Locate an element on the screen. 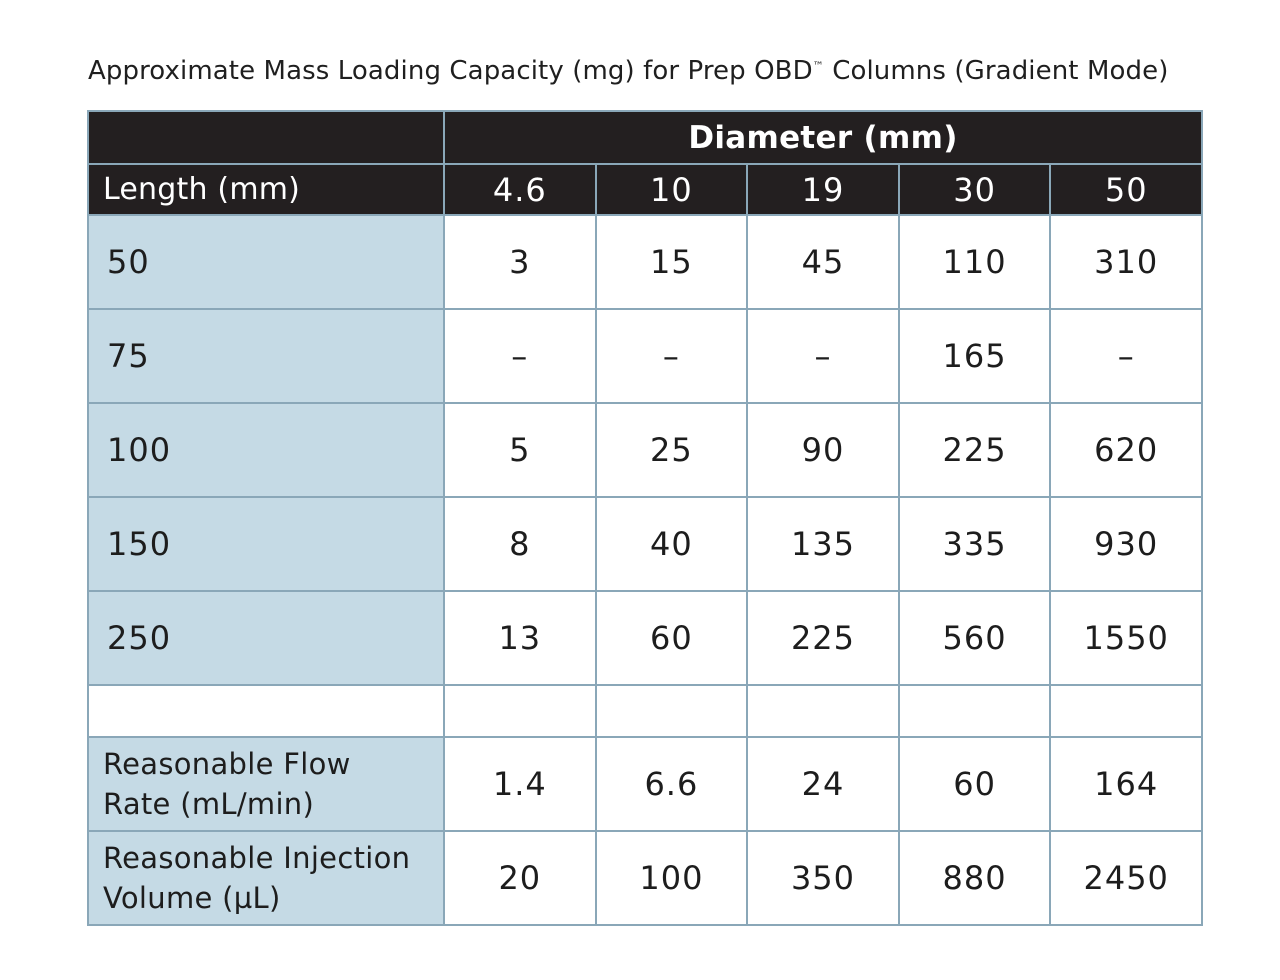 This screenshot has height=980, width=1280. table-cell: 350 is located at coordinates (823, 878).